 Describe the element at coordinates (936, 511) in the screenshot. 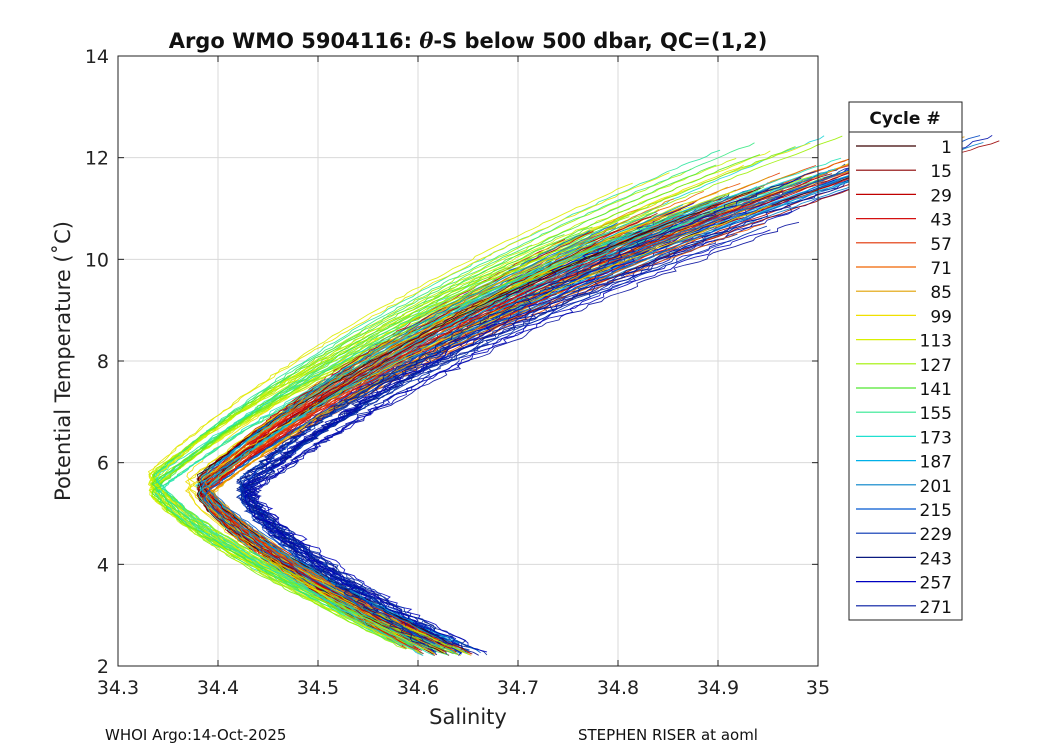

I see `legend-label: 215` at that location.